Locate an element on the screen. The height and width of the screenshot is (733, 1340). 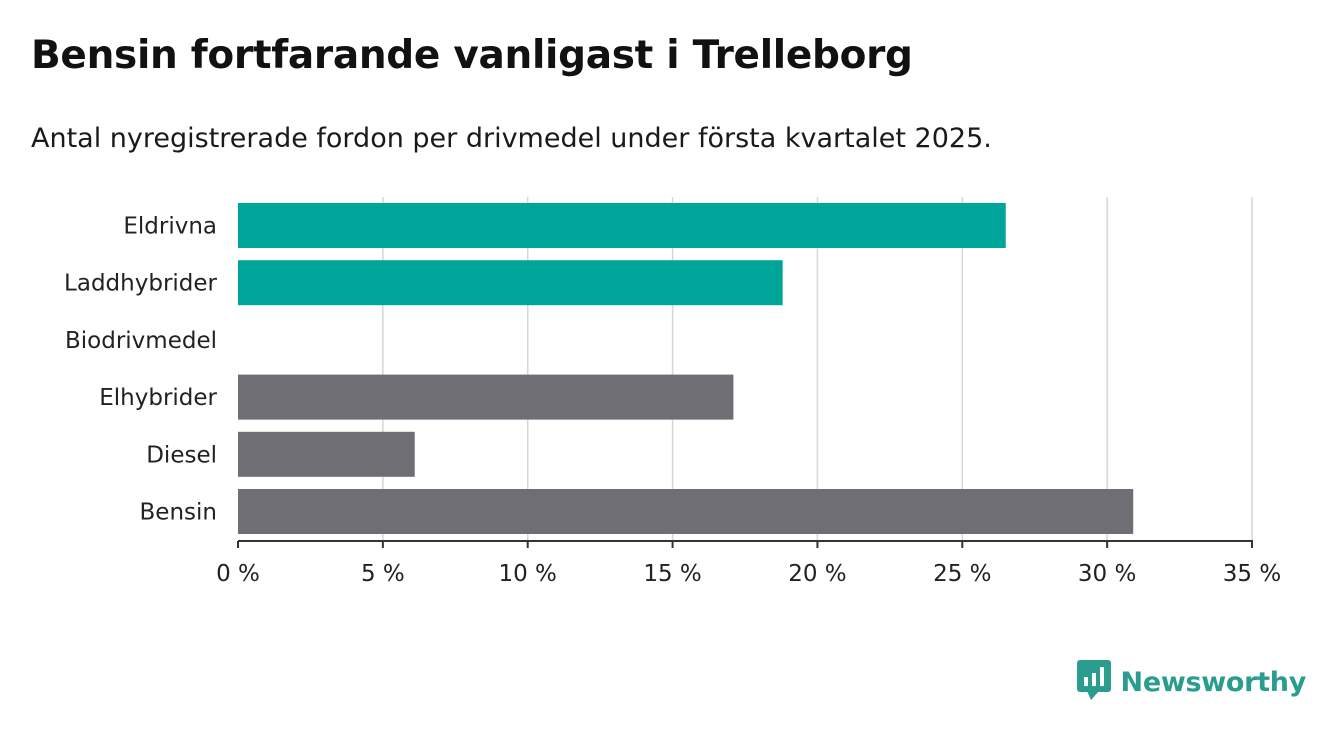
brand-name: Newsworthy is located at coordinates (1213, 682).